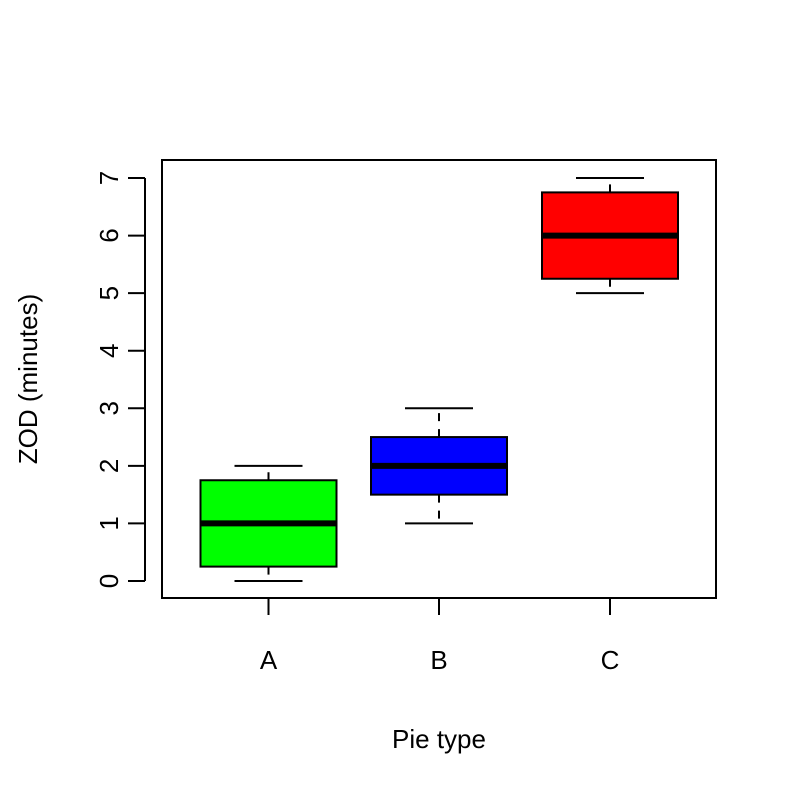 The image size is (800, 800). What do you see at coordinates (269, 660) in the screenshot?
I see `x-tick-label: A` at bounding box center [269, 660].